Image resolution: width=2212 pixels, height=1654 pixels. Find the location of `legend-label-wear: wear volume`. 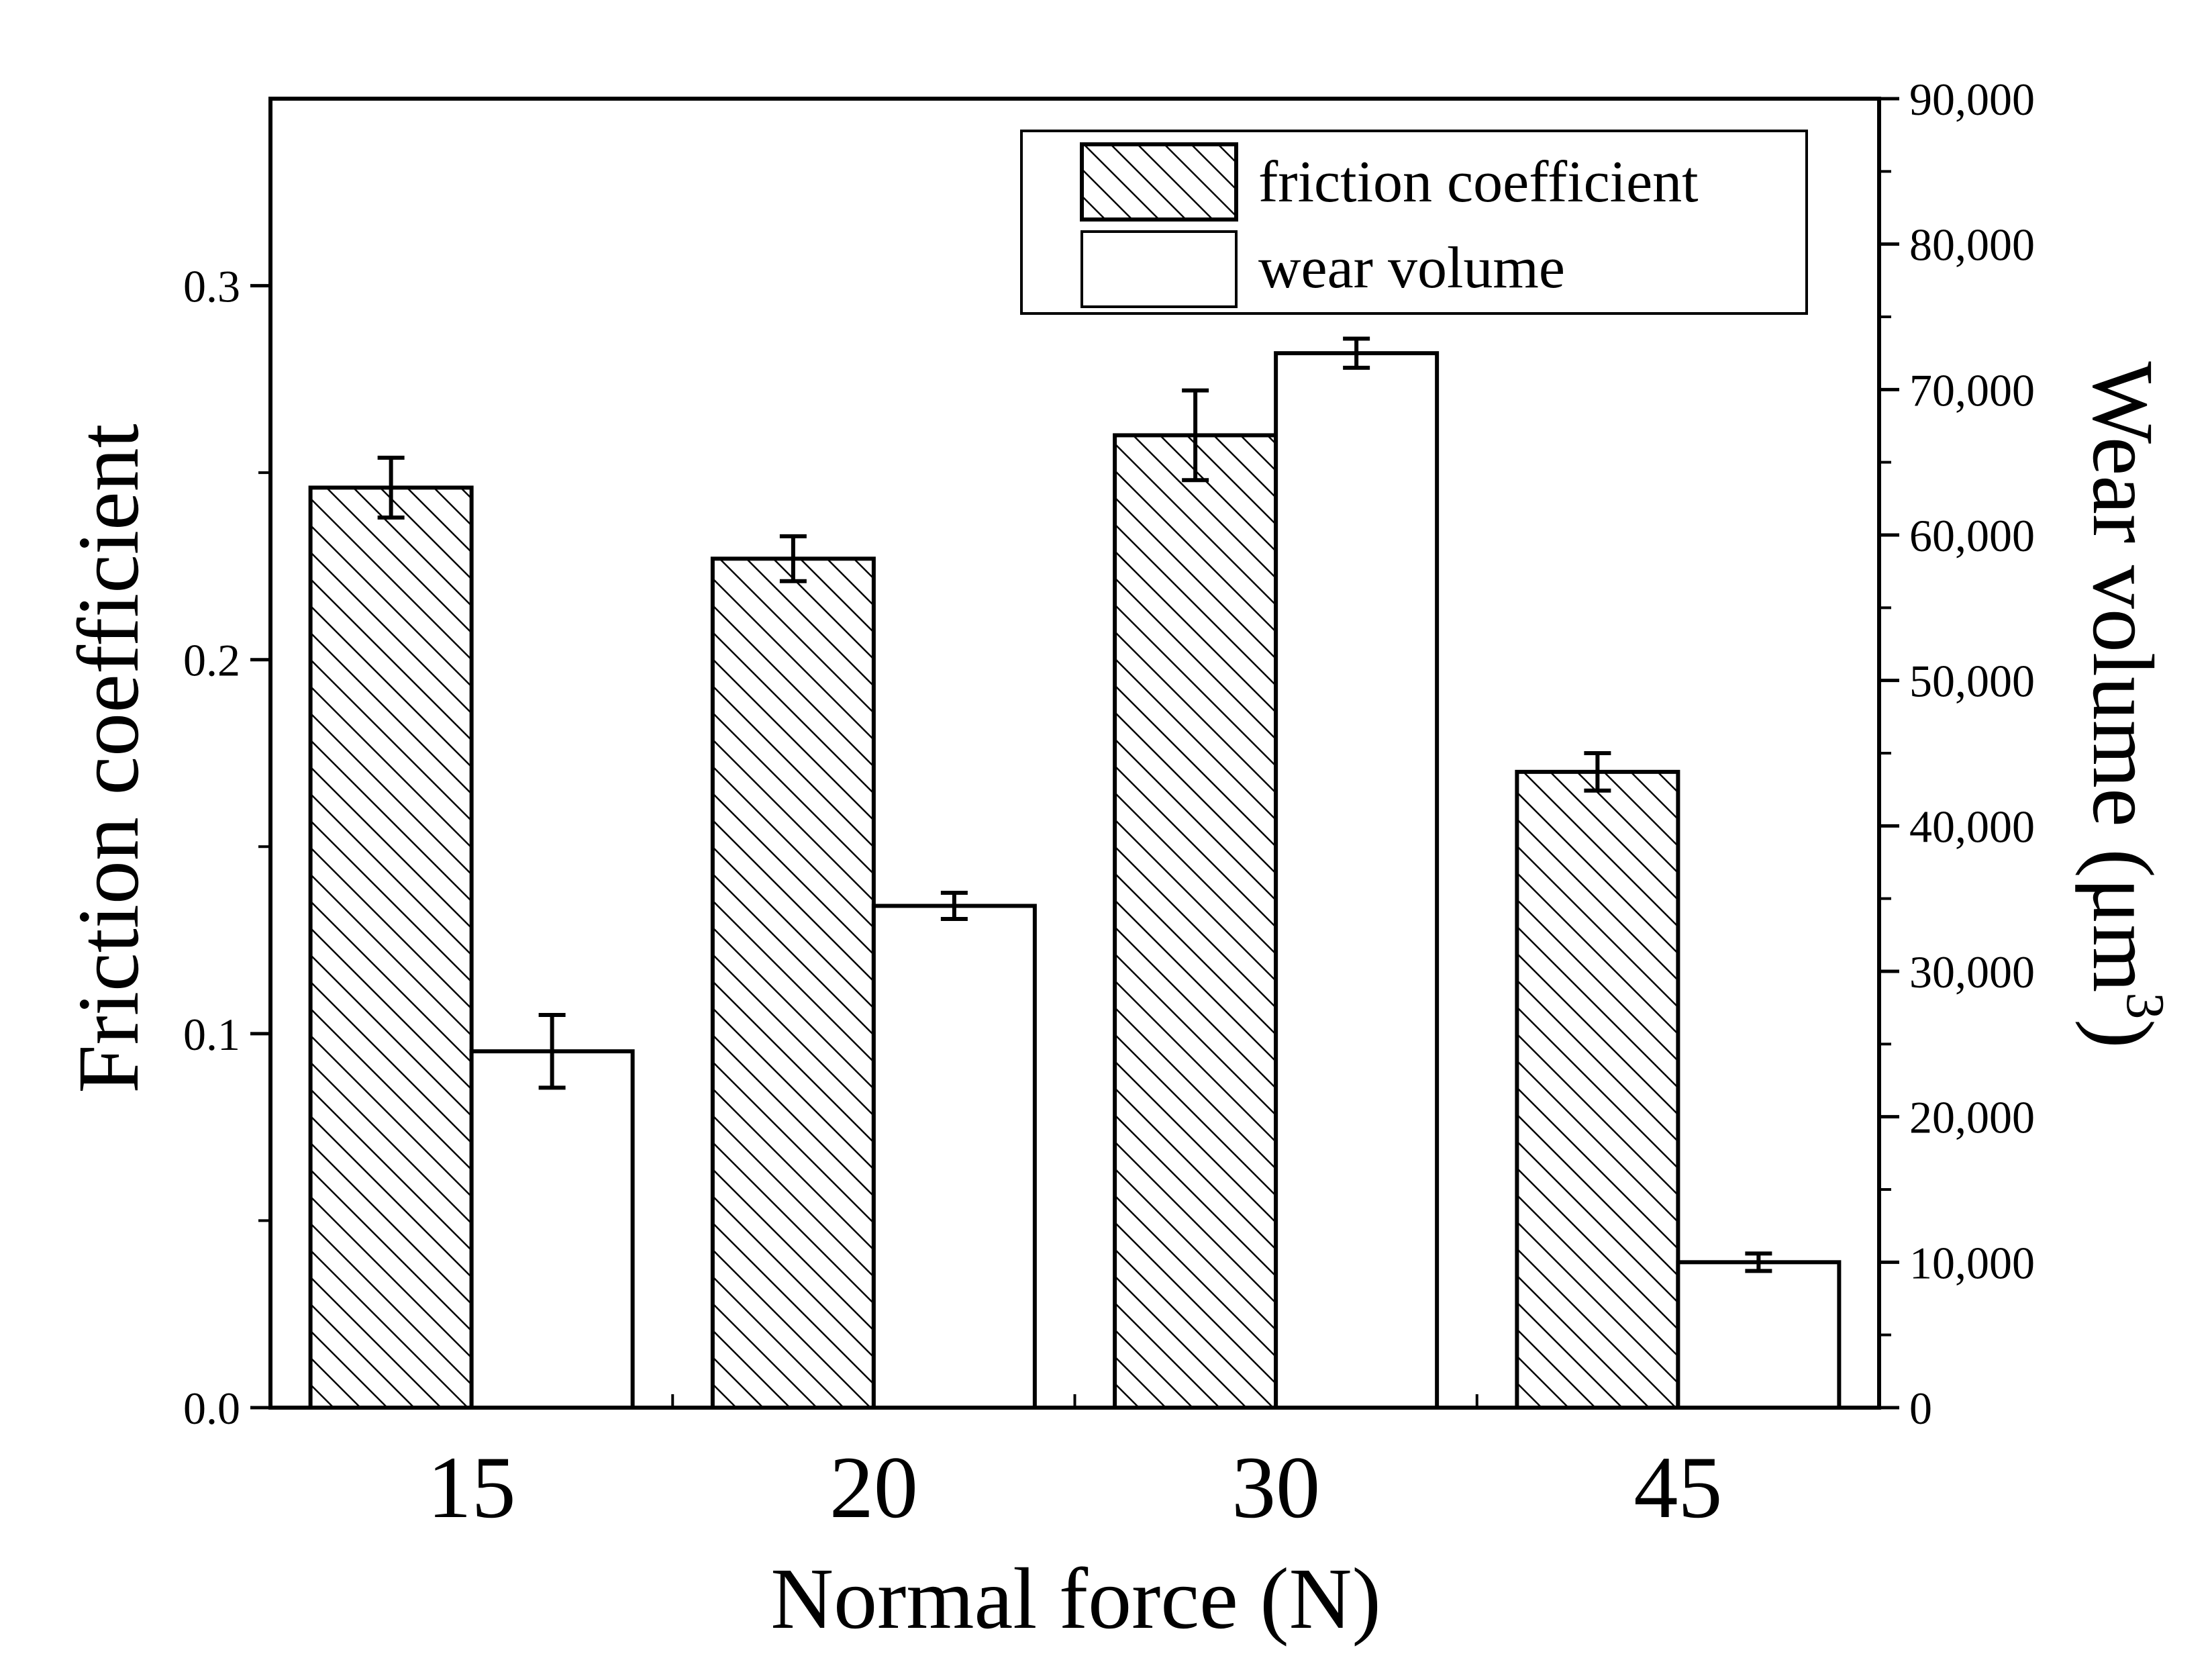

legend-label-wear: wear volume is located at coordinates (1411, 268).